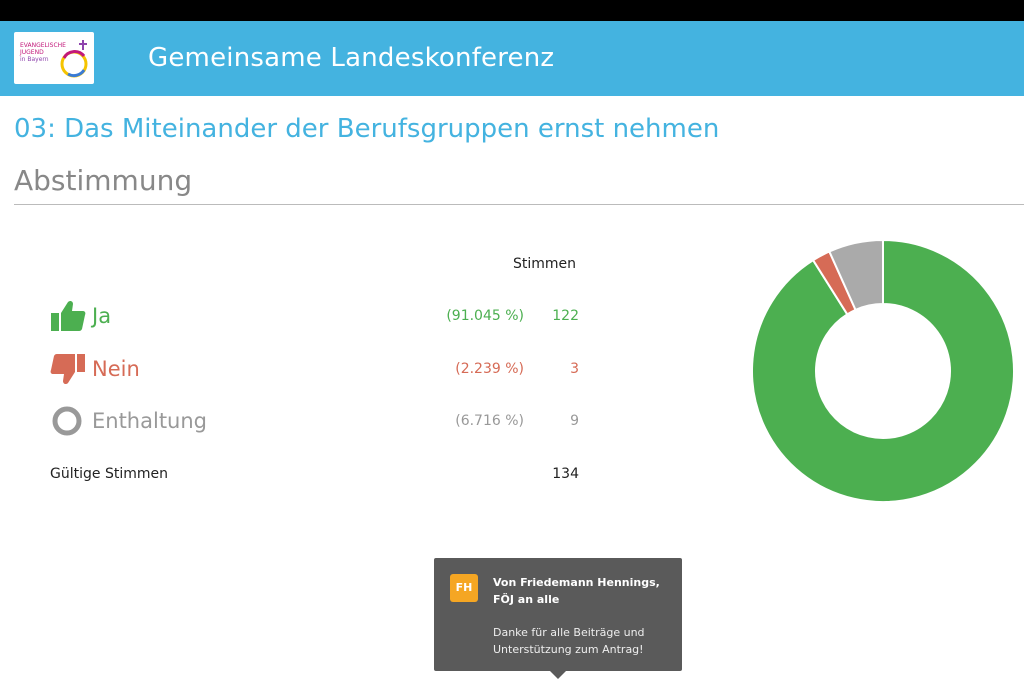  I want to click on avatar: FH, so click(464, 588).